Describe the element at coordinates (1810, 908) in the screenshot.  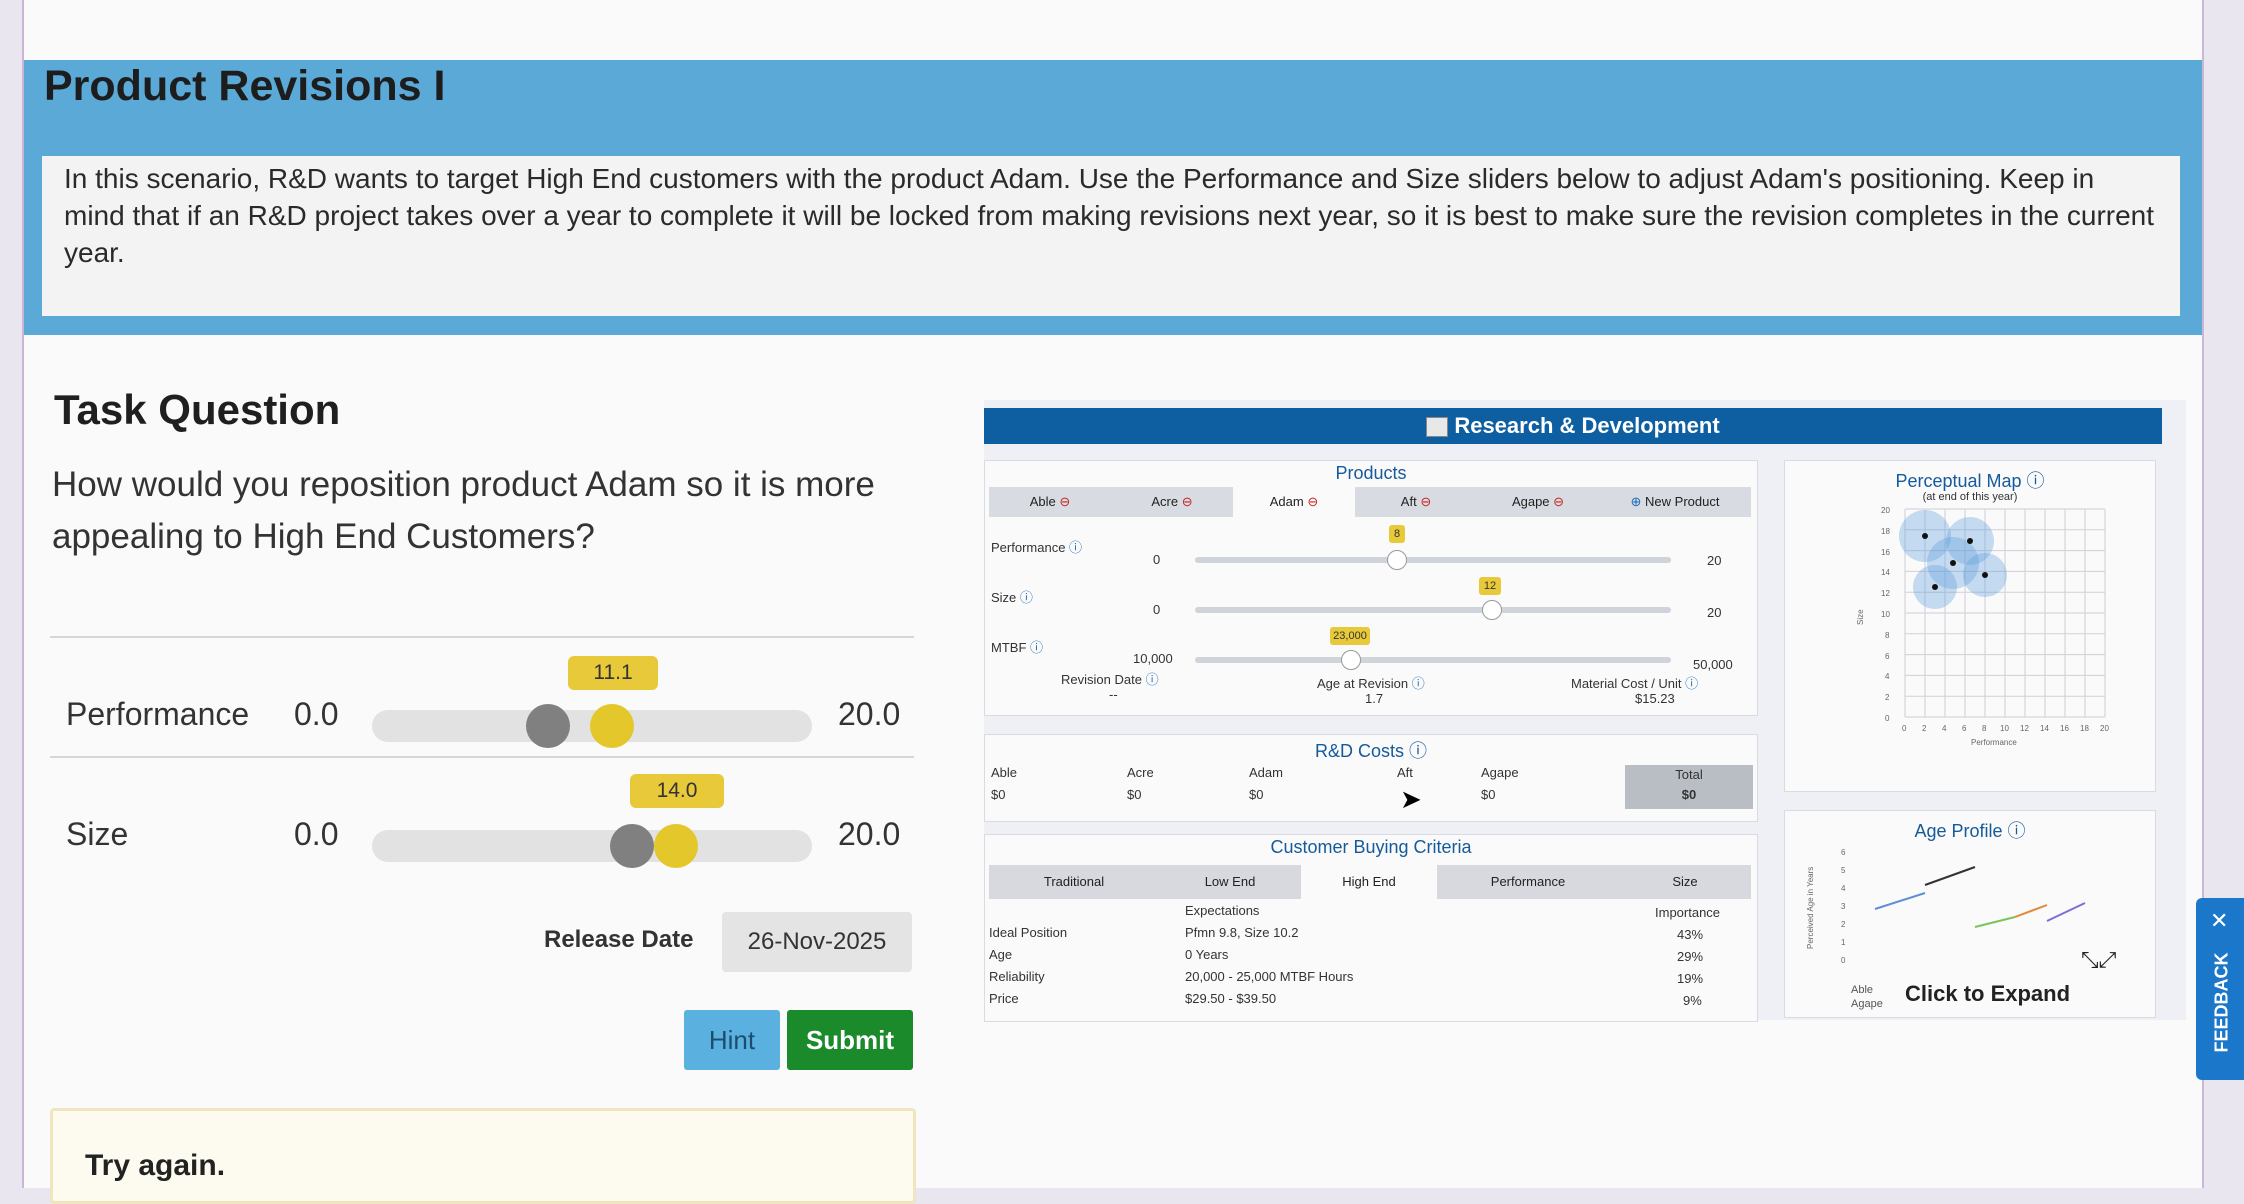
I see `y-axis-label: Perceived Age in Years` at that location.